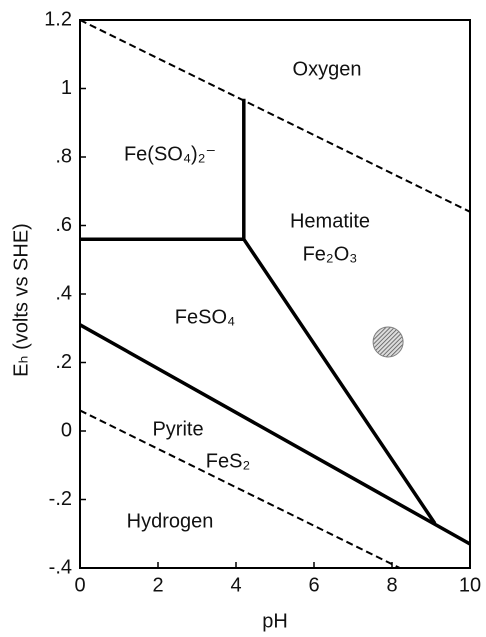 Image resolution: width=486 pixels, height=637 pixels. What do you see at coordinates (170, 521) in the screenshot?
I see `region-label: Hydrogen` at bounding box center [170, 521].